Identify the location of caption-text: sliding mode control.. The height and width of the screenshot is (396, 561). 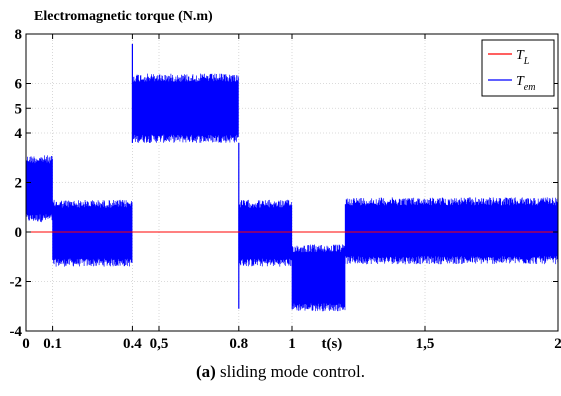
(290, 371).